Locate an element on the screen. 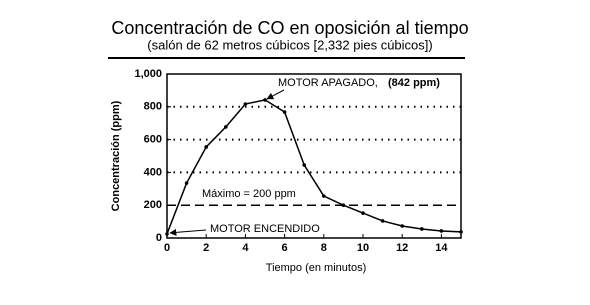 This screenshot has width=590, height=305. arrow-on is located at coordinates (188, 232).